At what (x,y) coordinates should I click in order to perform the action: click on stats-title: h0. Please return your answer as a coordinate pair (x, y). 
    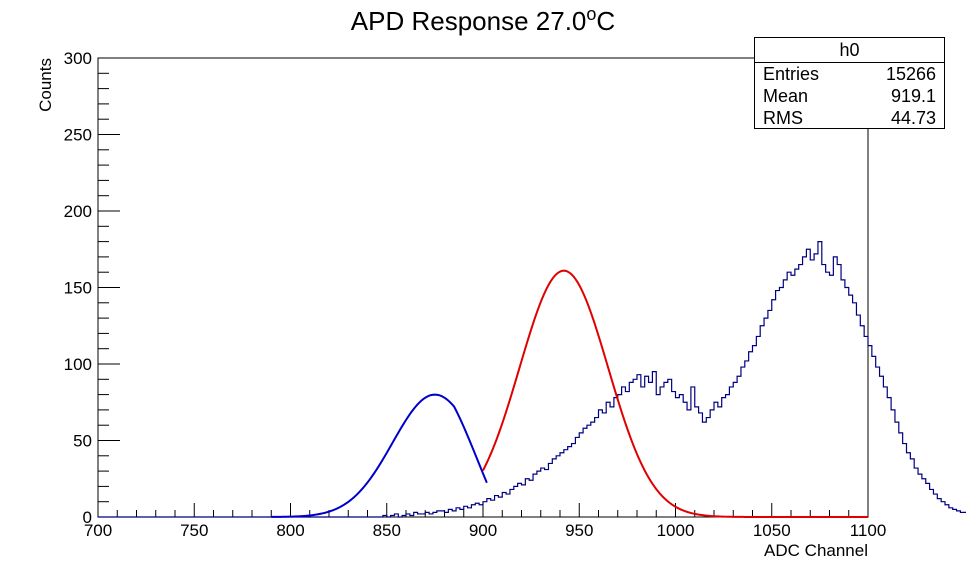
    Looking at the image, I should click on (849, 50).